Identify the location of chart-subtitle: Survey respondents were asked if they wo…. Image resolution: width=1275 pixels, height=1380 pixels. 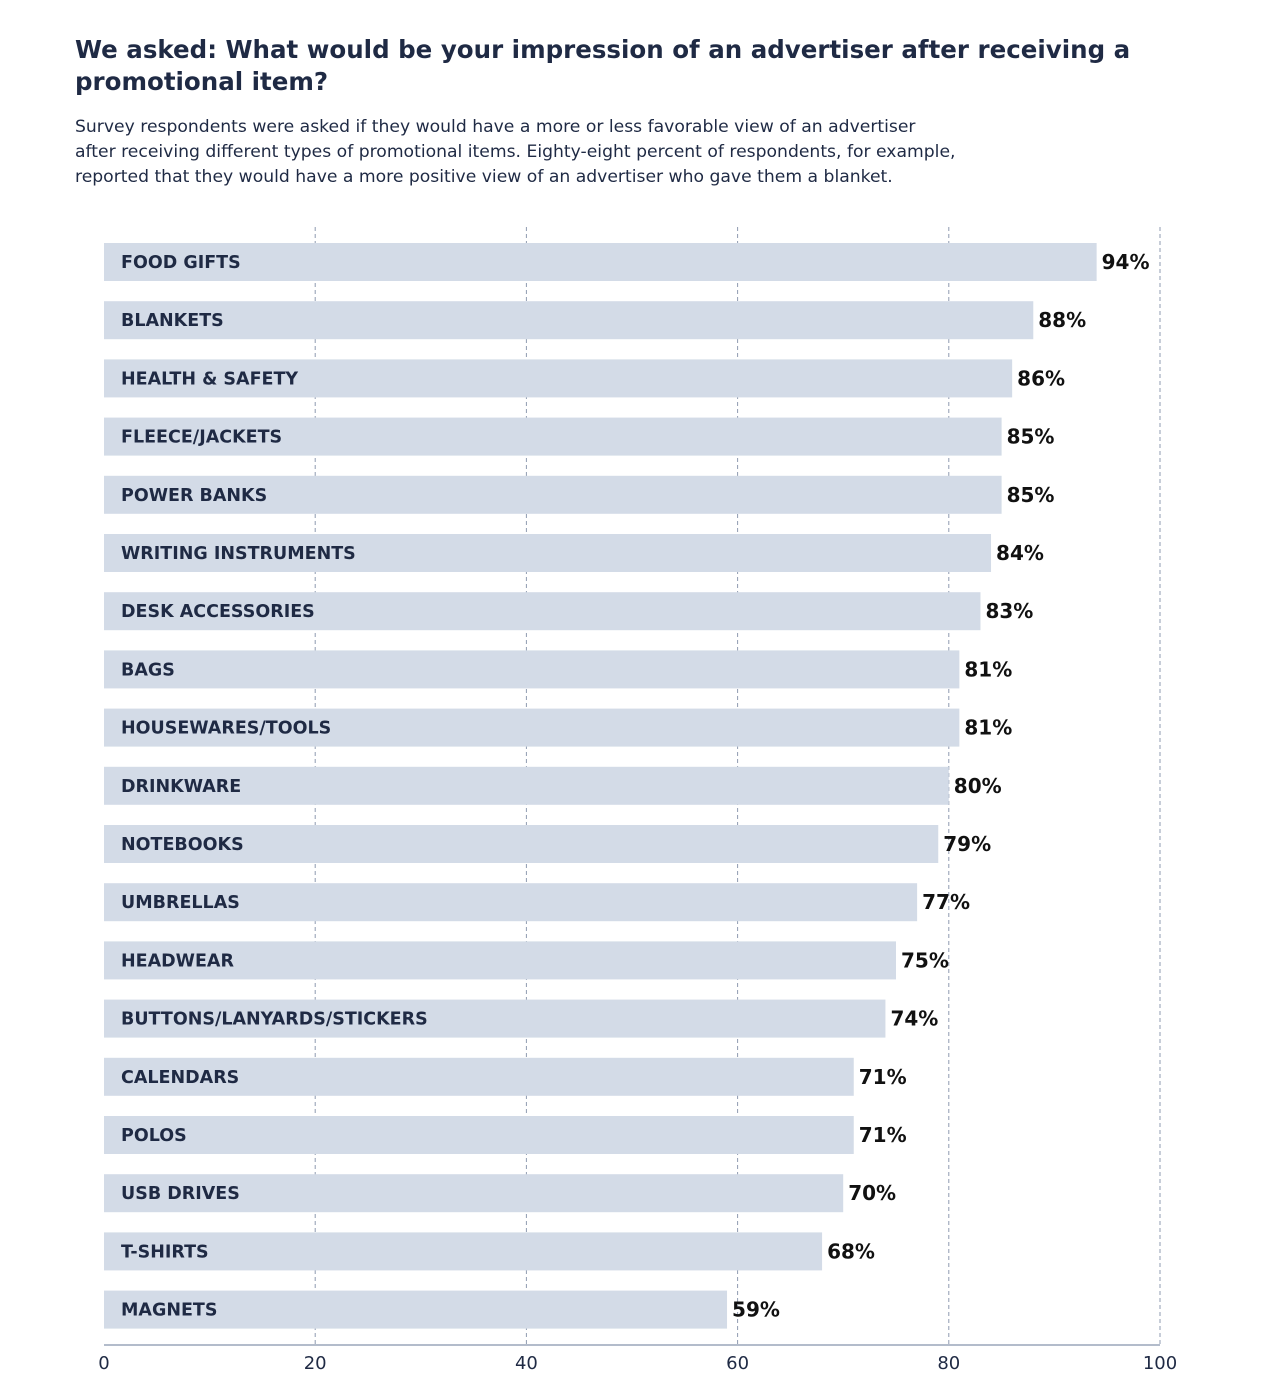
(575, 152).